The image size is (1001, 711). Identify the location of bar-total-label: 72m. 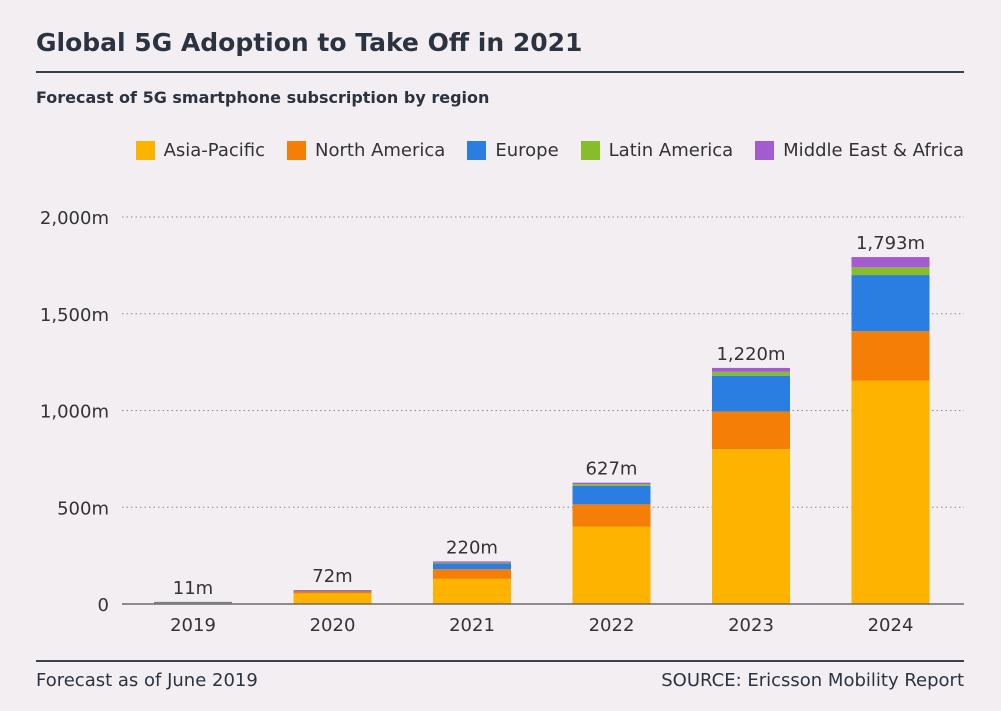
(332, 576).